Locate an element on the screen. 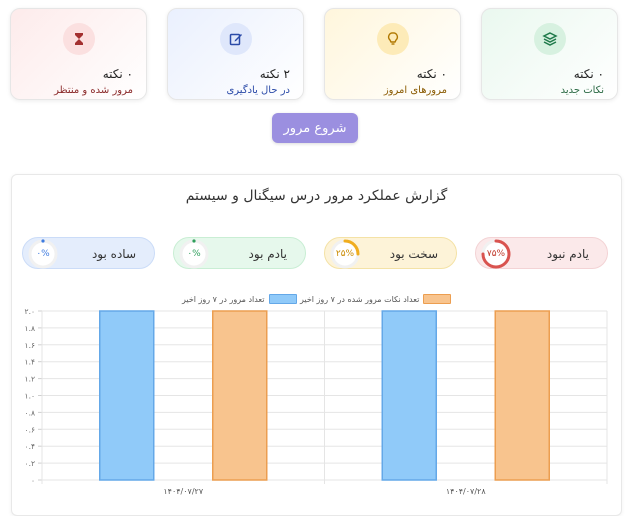  y-tick-label: ۰.۸ is located at coordinates (30, 412).